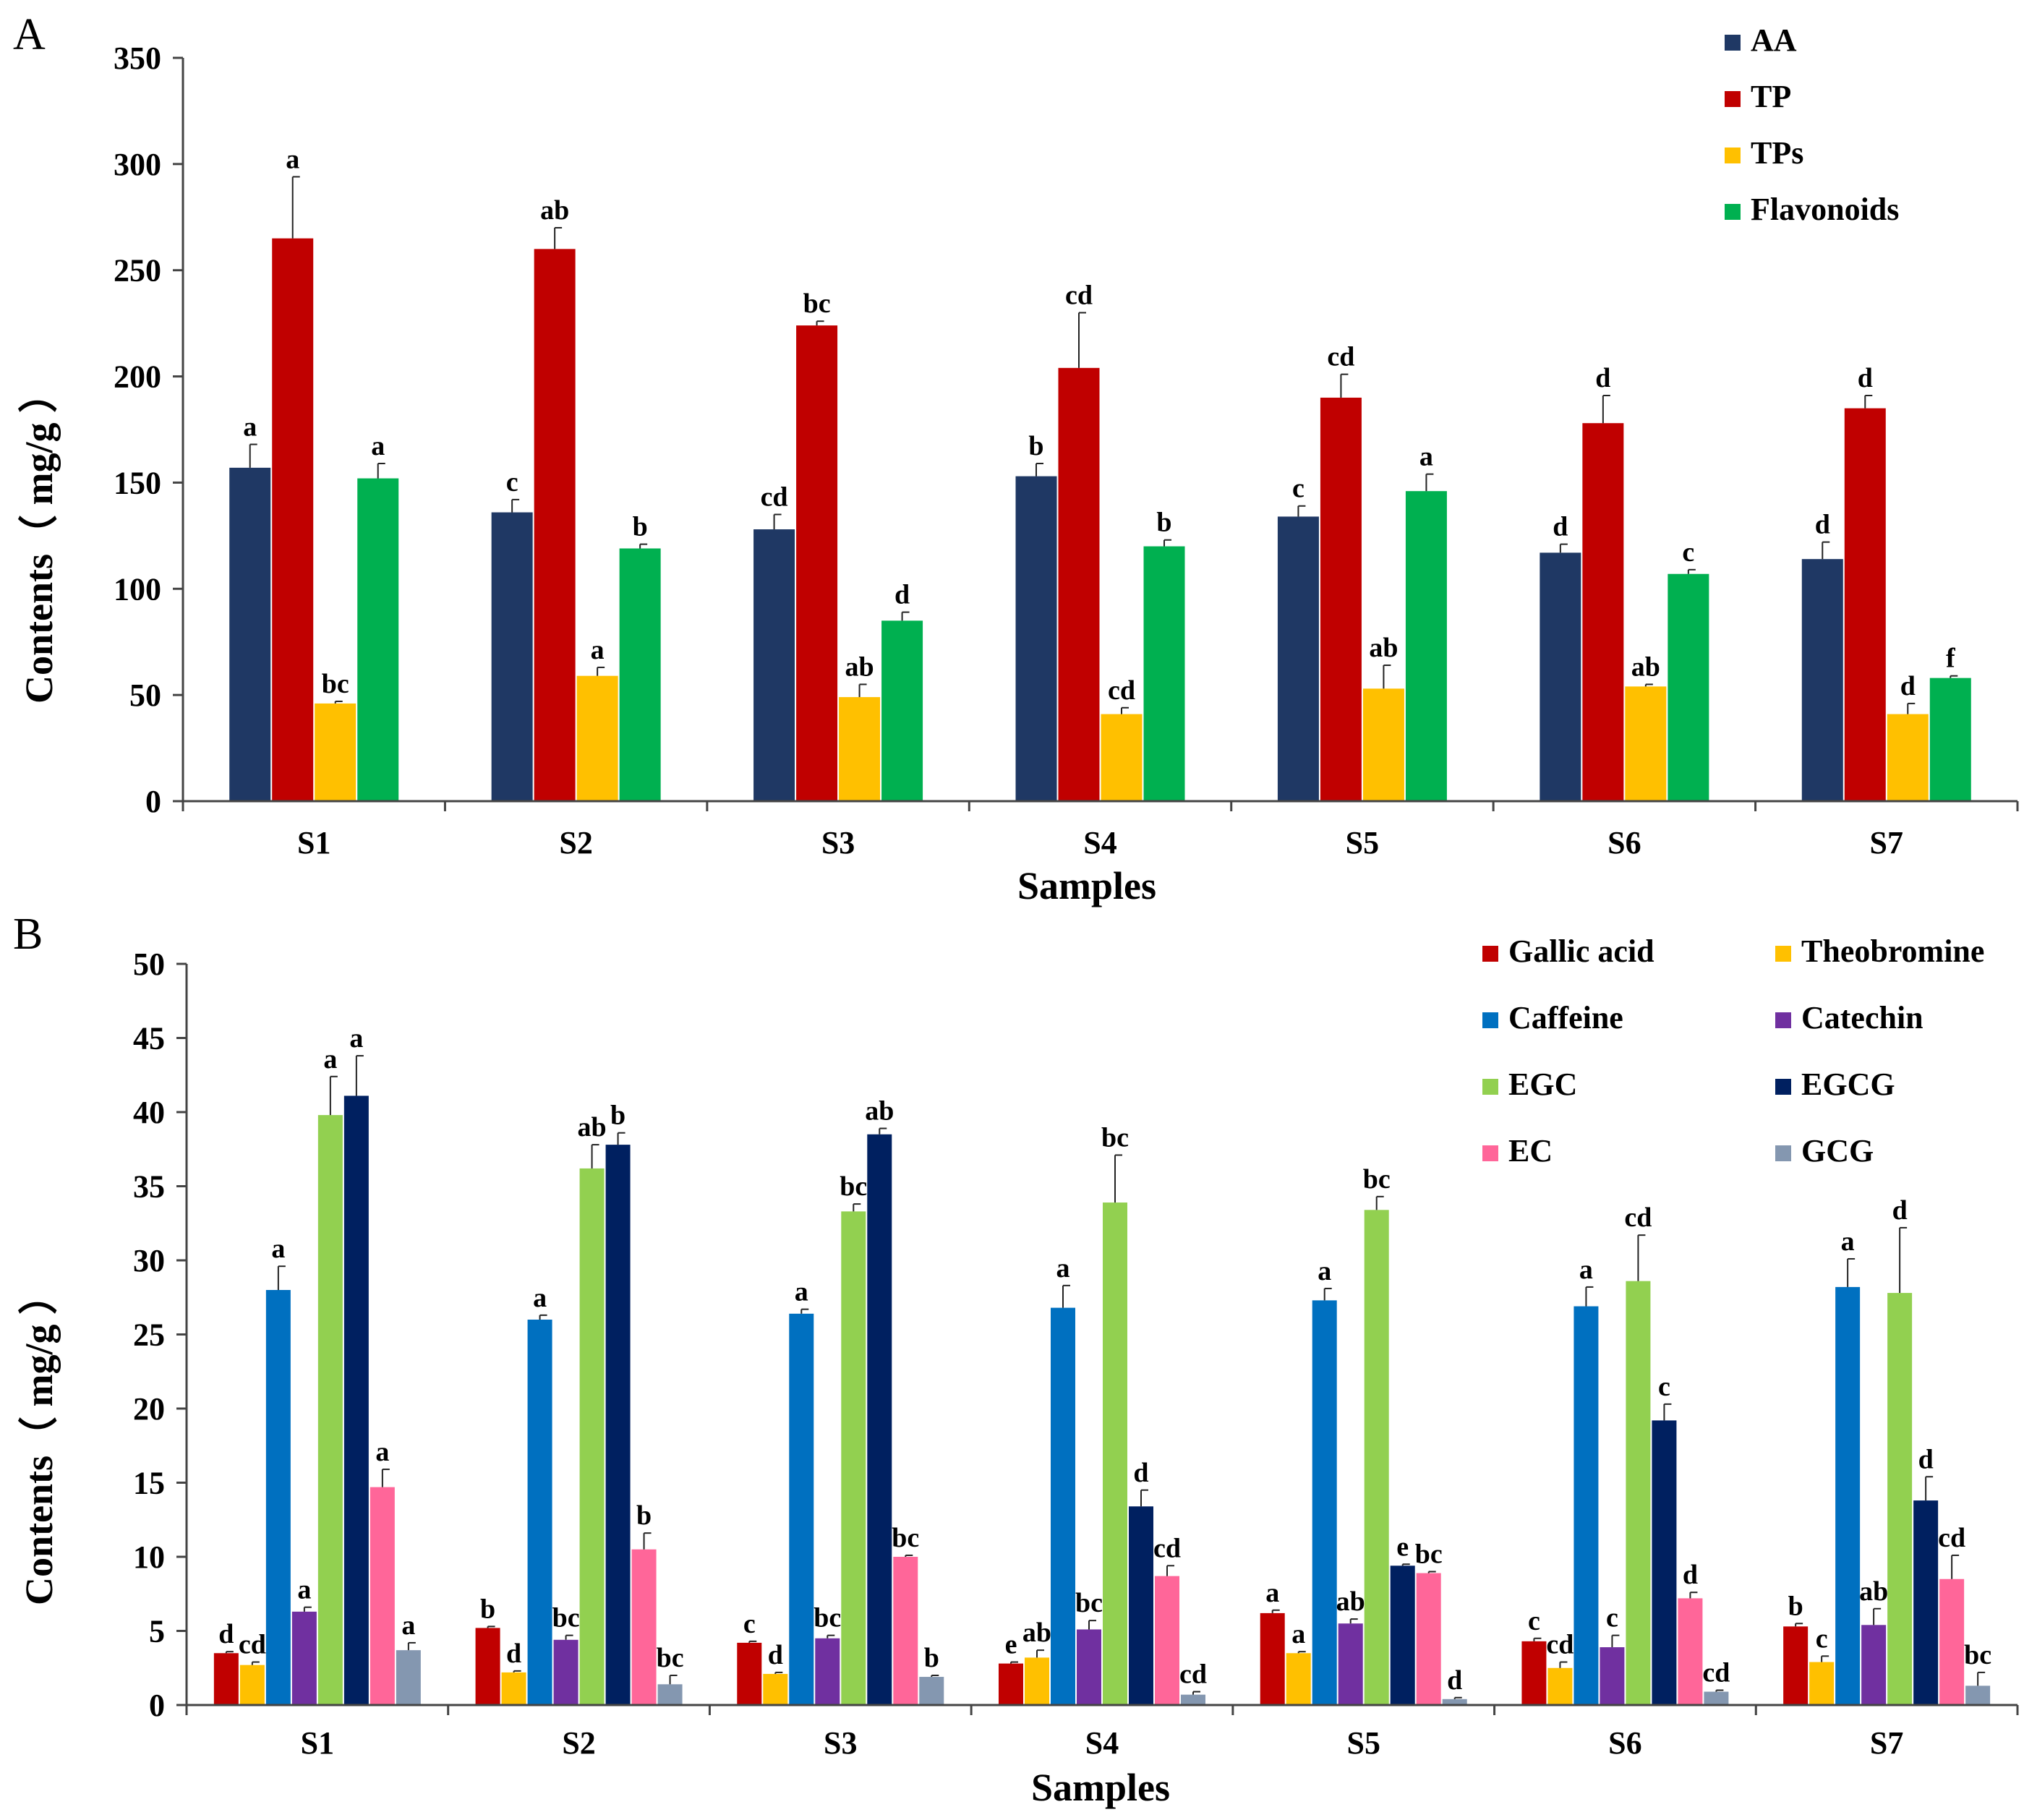 The height and width of the screenshot is (1820, 2024). Describe the element at coordinates (1795, 1606) in the screenshot. I see `panel-b-significance-label: b` at that location.